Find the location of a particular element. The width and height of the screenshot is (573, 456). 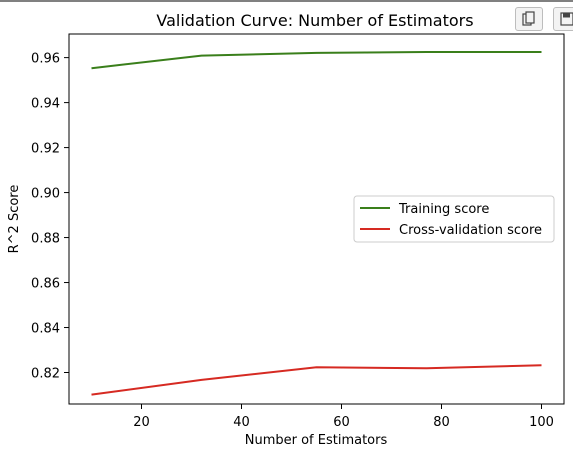

legend-label-training: Training score is located at coordinates (443, 209).